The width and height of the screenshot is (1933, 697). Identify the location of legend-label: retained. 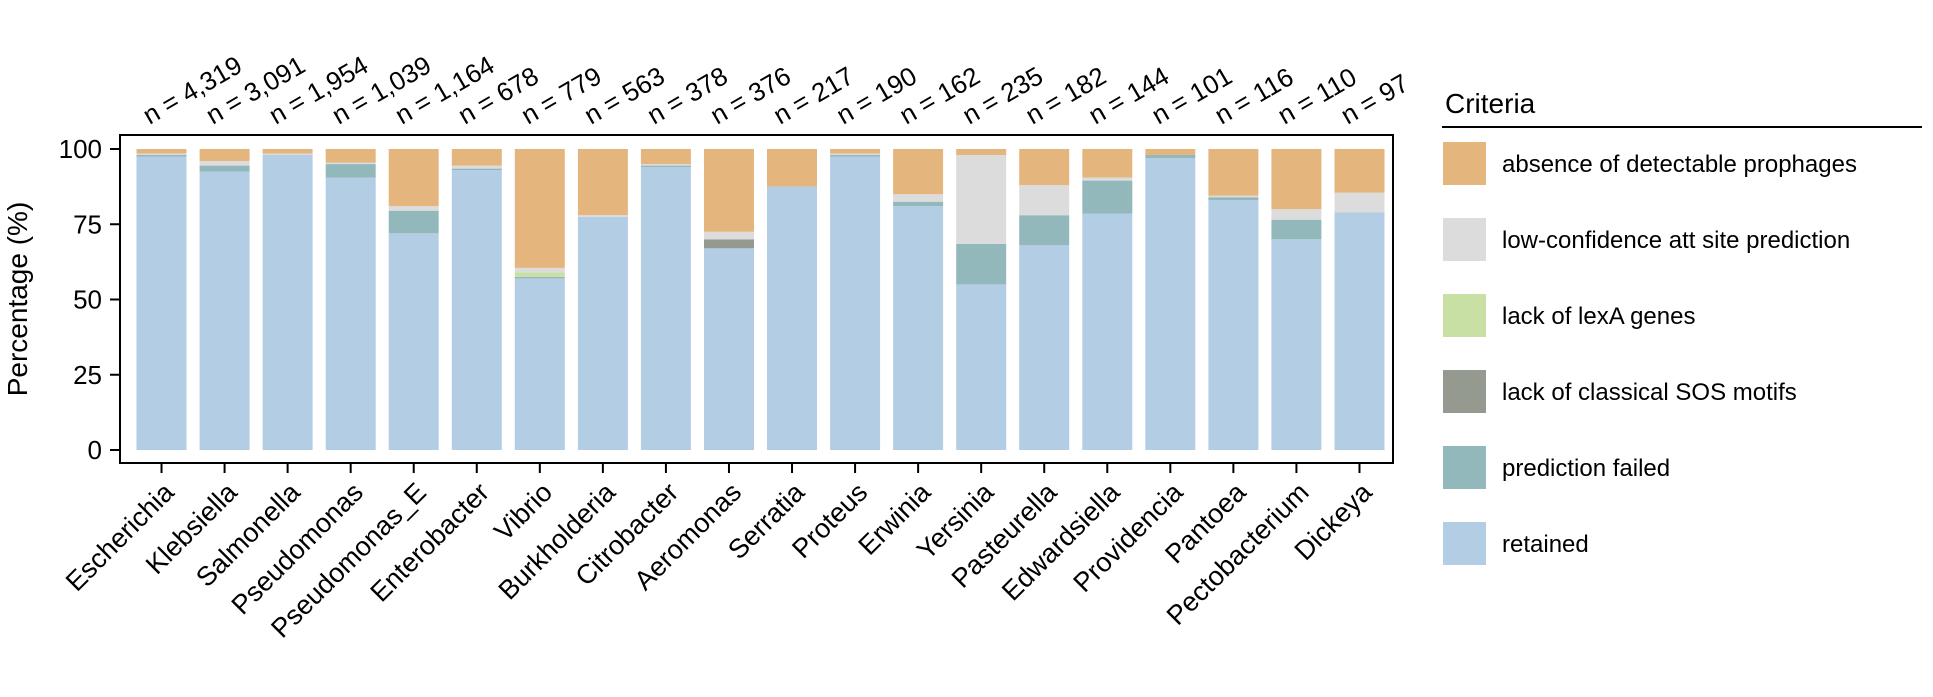
(1545, 544).